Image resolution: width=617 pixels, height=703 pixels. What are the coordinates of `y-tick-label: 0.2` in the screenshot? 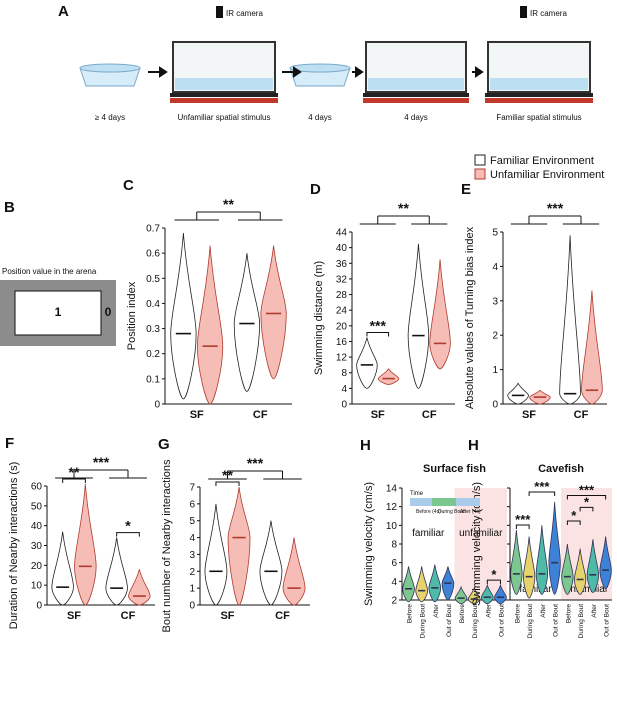 It's located at (153, 354).